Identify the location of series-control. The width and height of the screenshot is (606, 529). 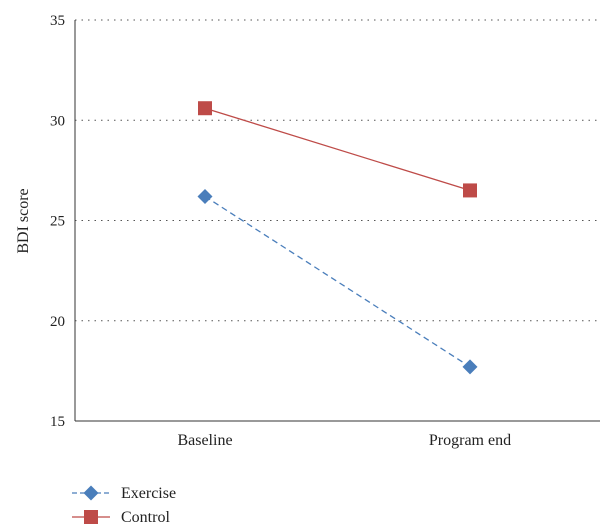
(337, 149).